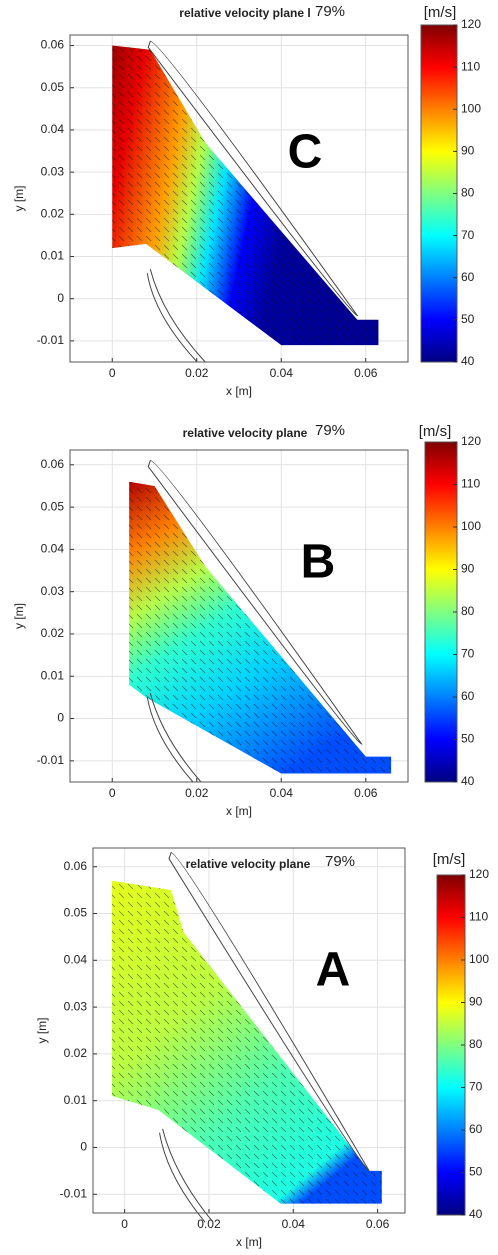  I want to click on panel-label: C, so click(305, 152).